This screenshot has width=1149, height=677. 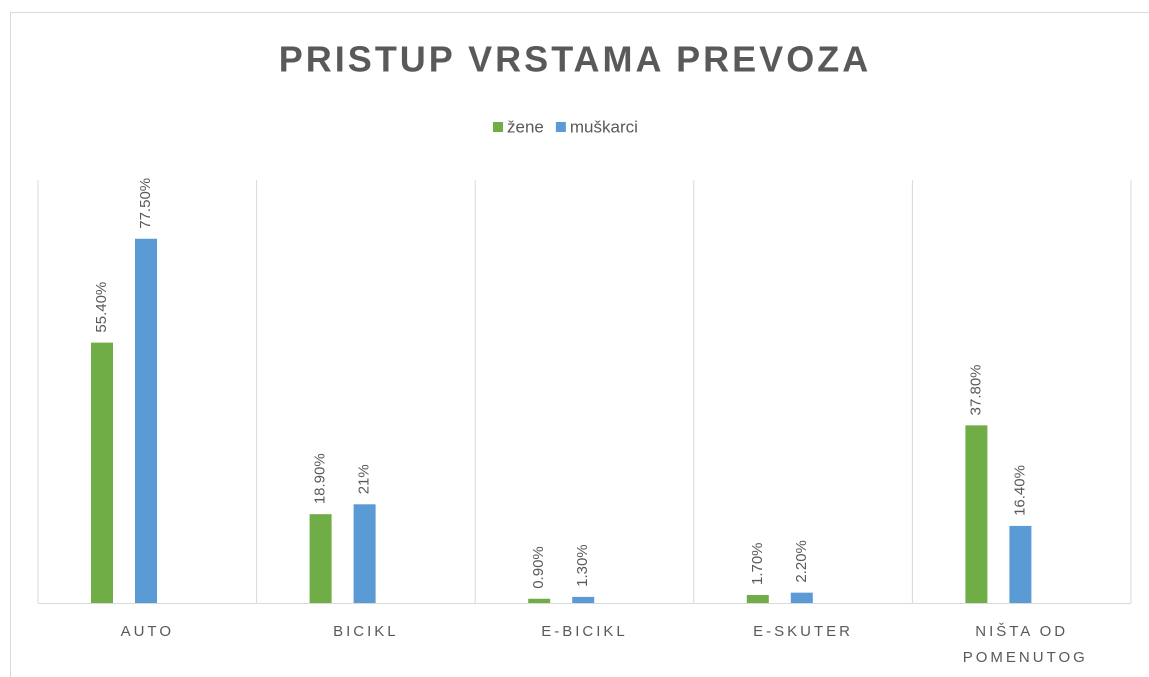 What do you see at coordinates (538, 567) in the screenshot?
I see `value-label: 0.90%` at bounding box center [538, 567].